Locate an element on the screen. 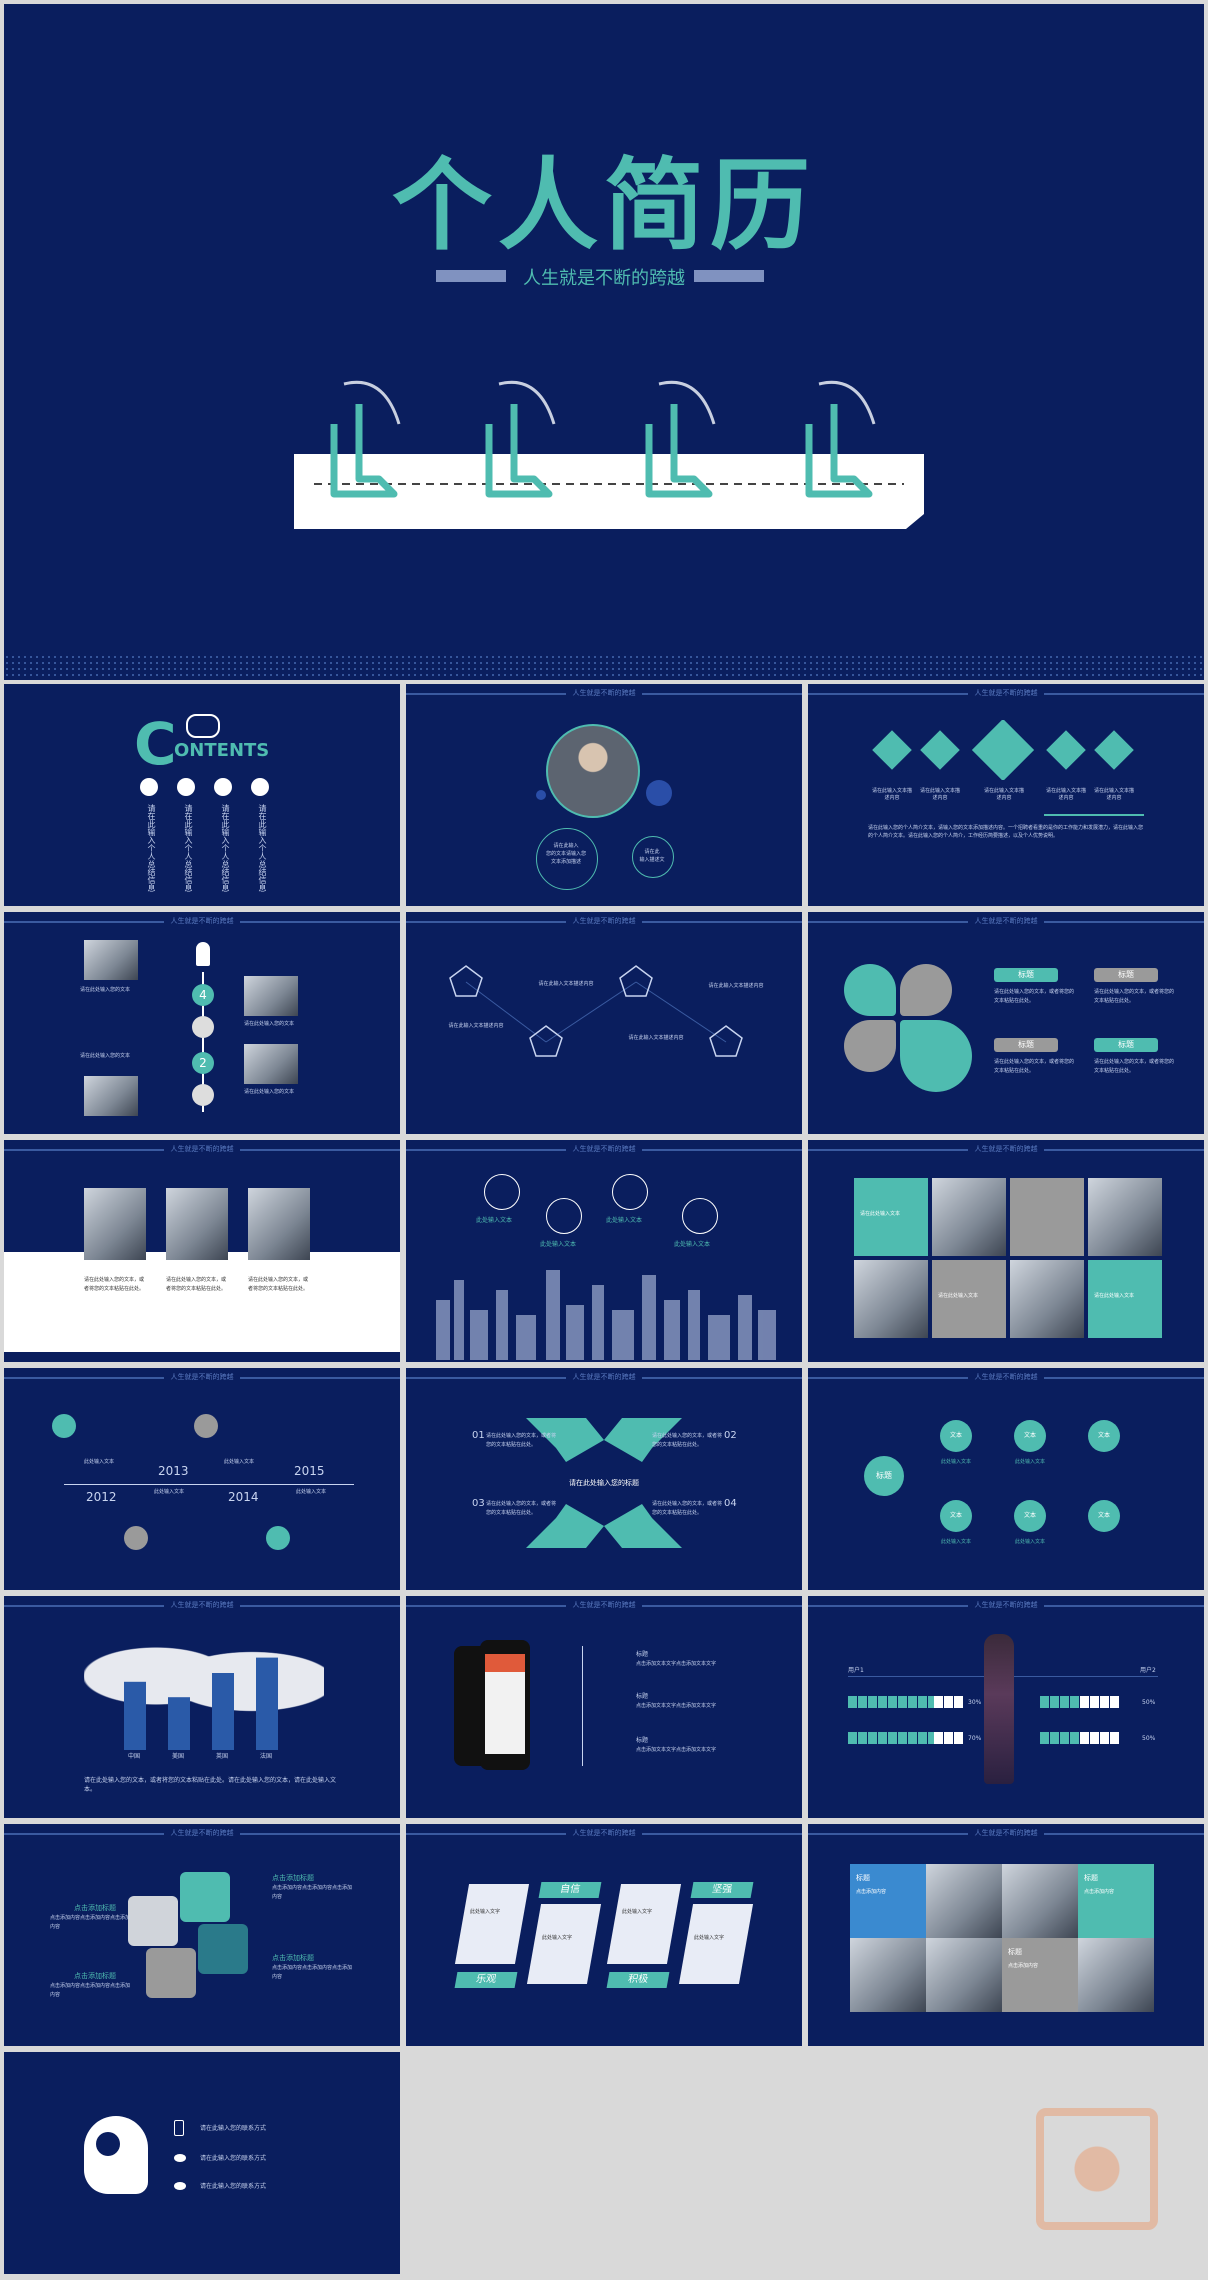 Image resolution: width=1208 pixels, height=2280 pixels. subtitle-bar-right is located at coordinates (729, 276).